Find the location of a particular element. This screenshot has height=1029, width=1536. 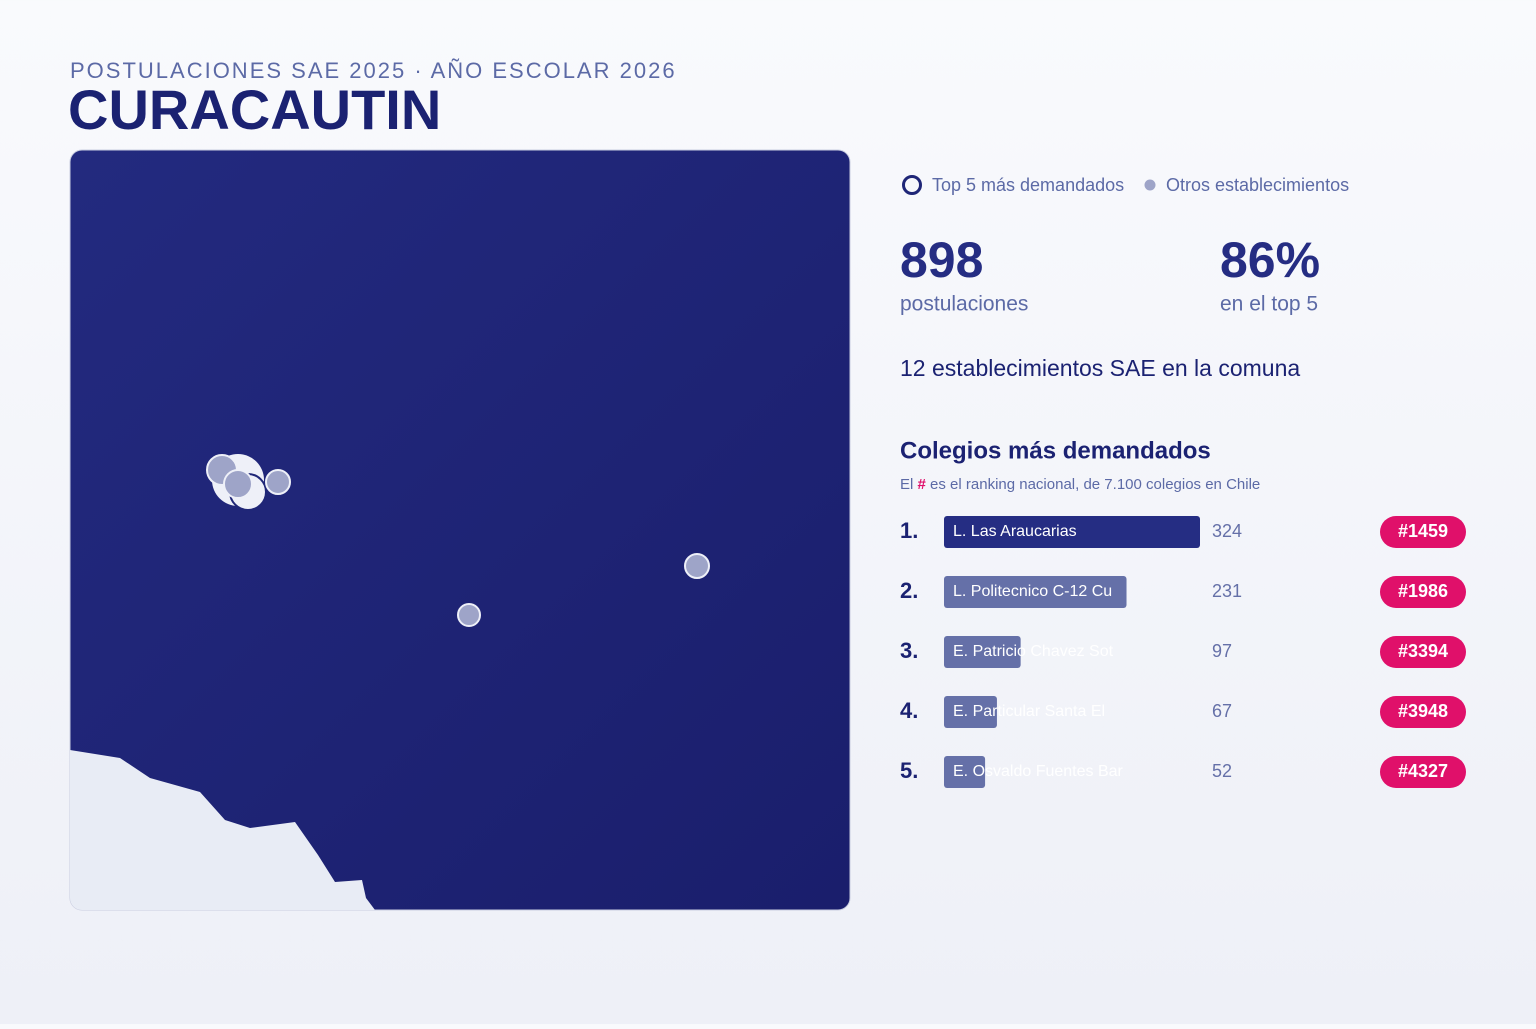

rank: #3394 is located at coordinates (1423, 651).